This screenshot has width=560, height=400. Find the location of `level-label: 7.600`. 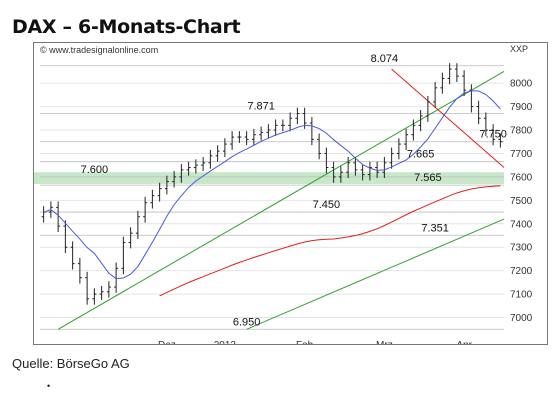

level-label: 7.600 is located at coordinates (95, 170).